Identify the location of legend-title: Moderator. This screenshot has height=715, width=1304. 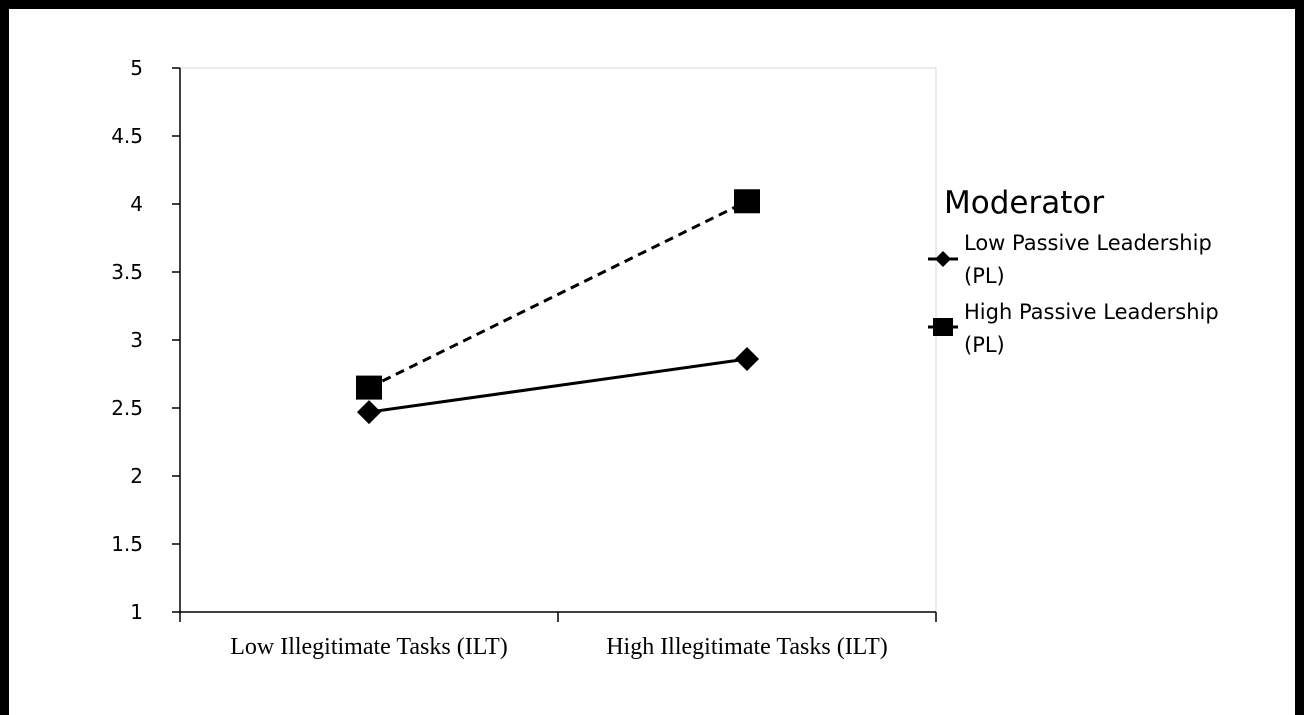
(1024, 203).